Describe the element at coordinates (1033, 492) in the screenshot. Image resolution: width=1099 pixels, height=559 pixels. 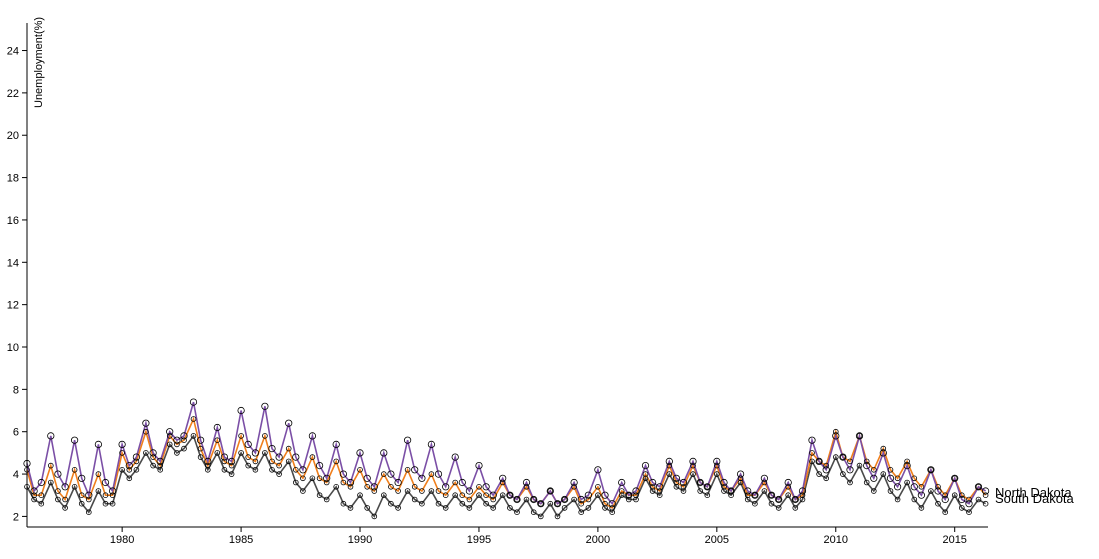
I see `end-label-north-dakota: North Dakota` at that location.